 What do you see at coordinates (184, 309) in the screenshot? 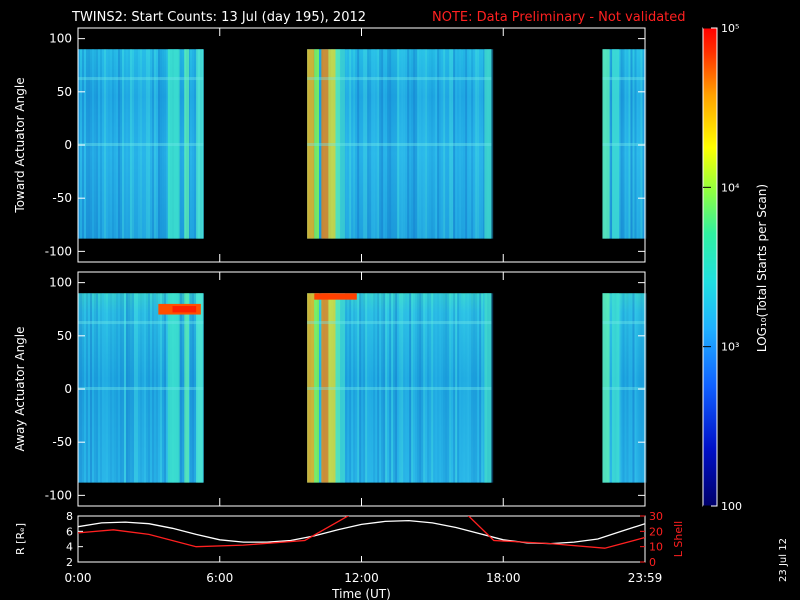
I see `heatmap-hotspot` at bounding box center [184, 309].